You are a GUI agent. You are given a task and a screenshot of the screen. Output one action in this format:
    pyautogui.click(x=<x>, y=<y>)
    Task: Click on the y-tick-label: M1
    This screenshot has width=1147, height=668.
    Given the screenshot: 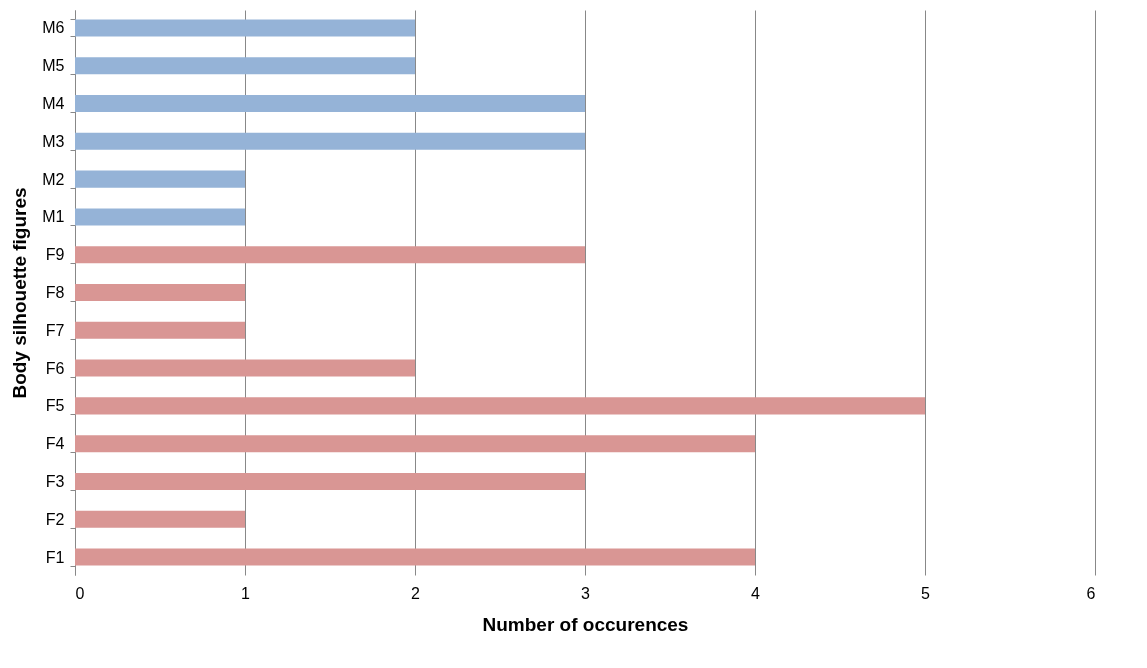 What is the action you would take?
    pyautogui.click(x=53, y=217)
    